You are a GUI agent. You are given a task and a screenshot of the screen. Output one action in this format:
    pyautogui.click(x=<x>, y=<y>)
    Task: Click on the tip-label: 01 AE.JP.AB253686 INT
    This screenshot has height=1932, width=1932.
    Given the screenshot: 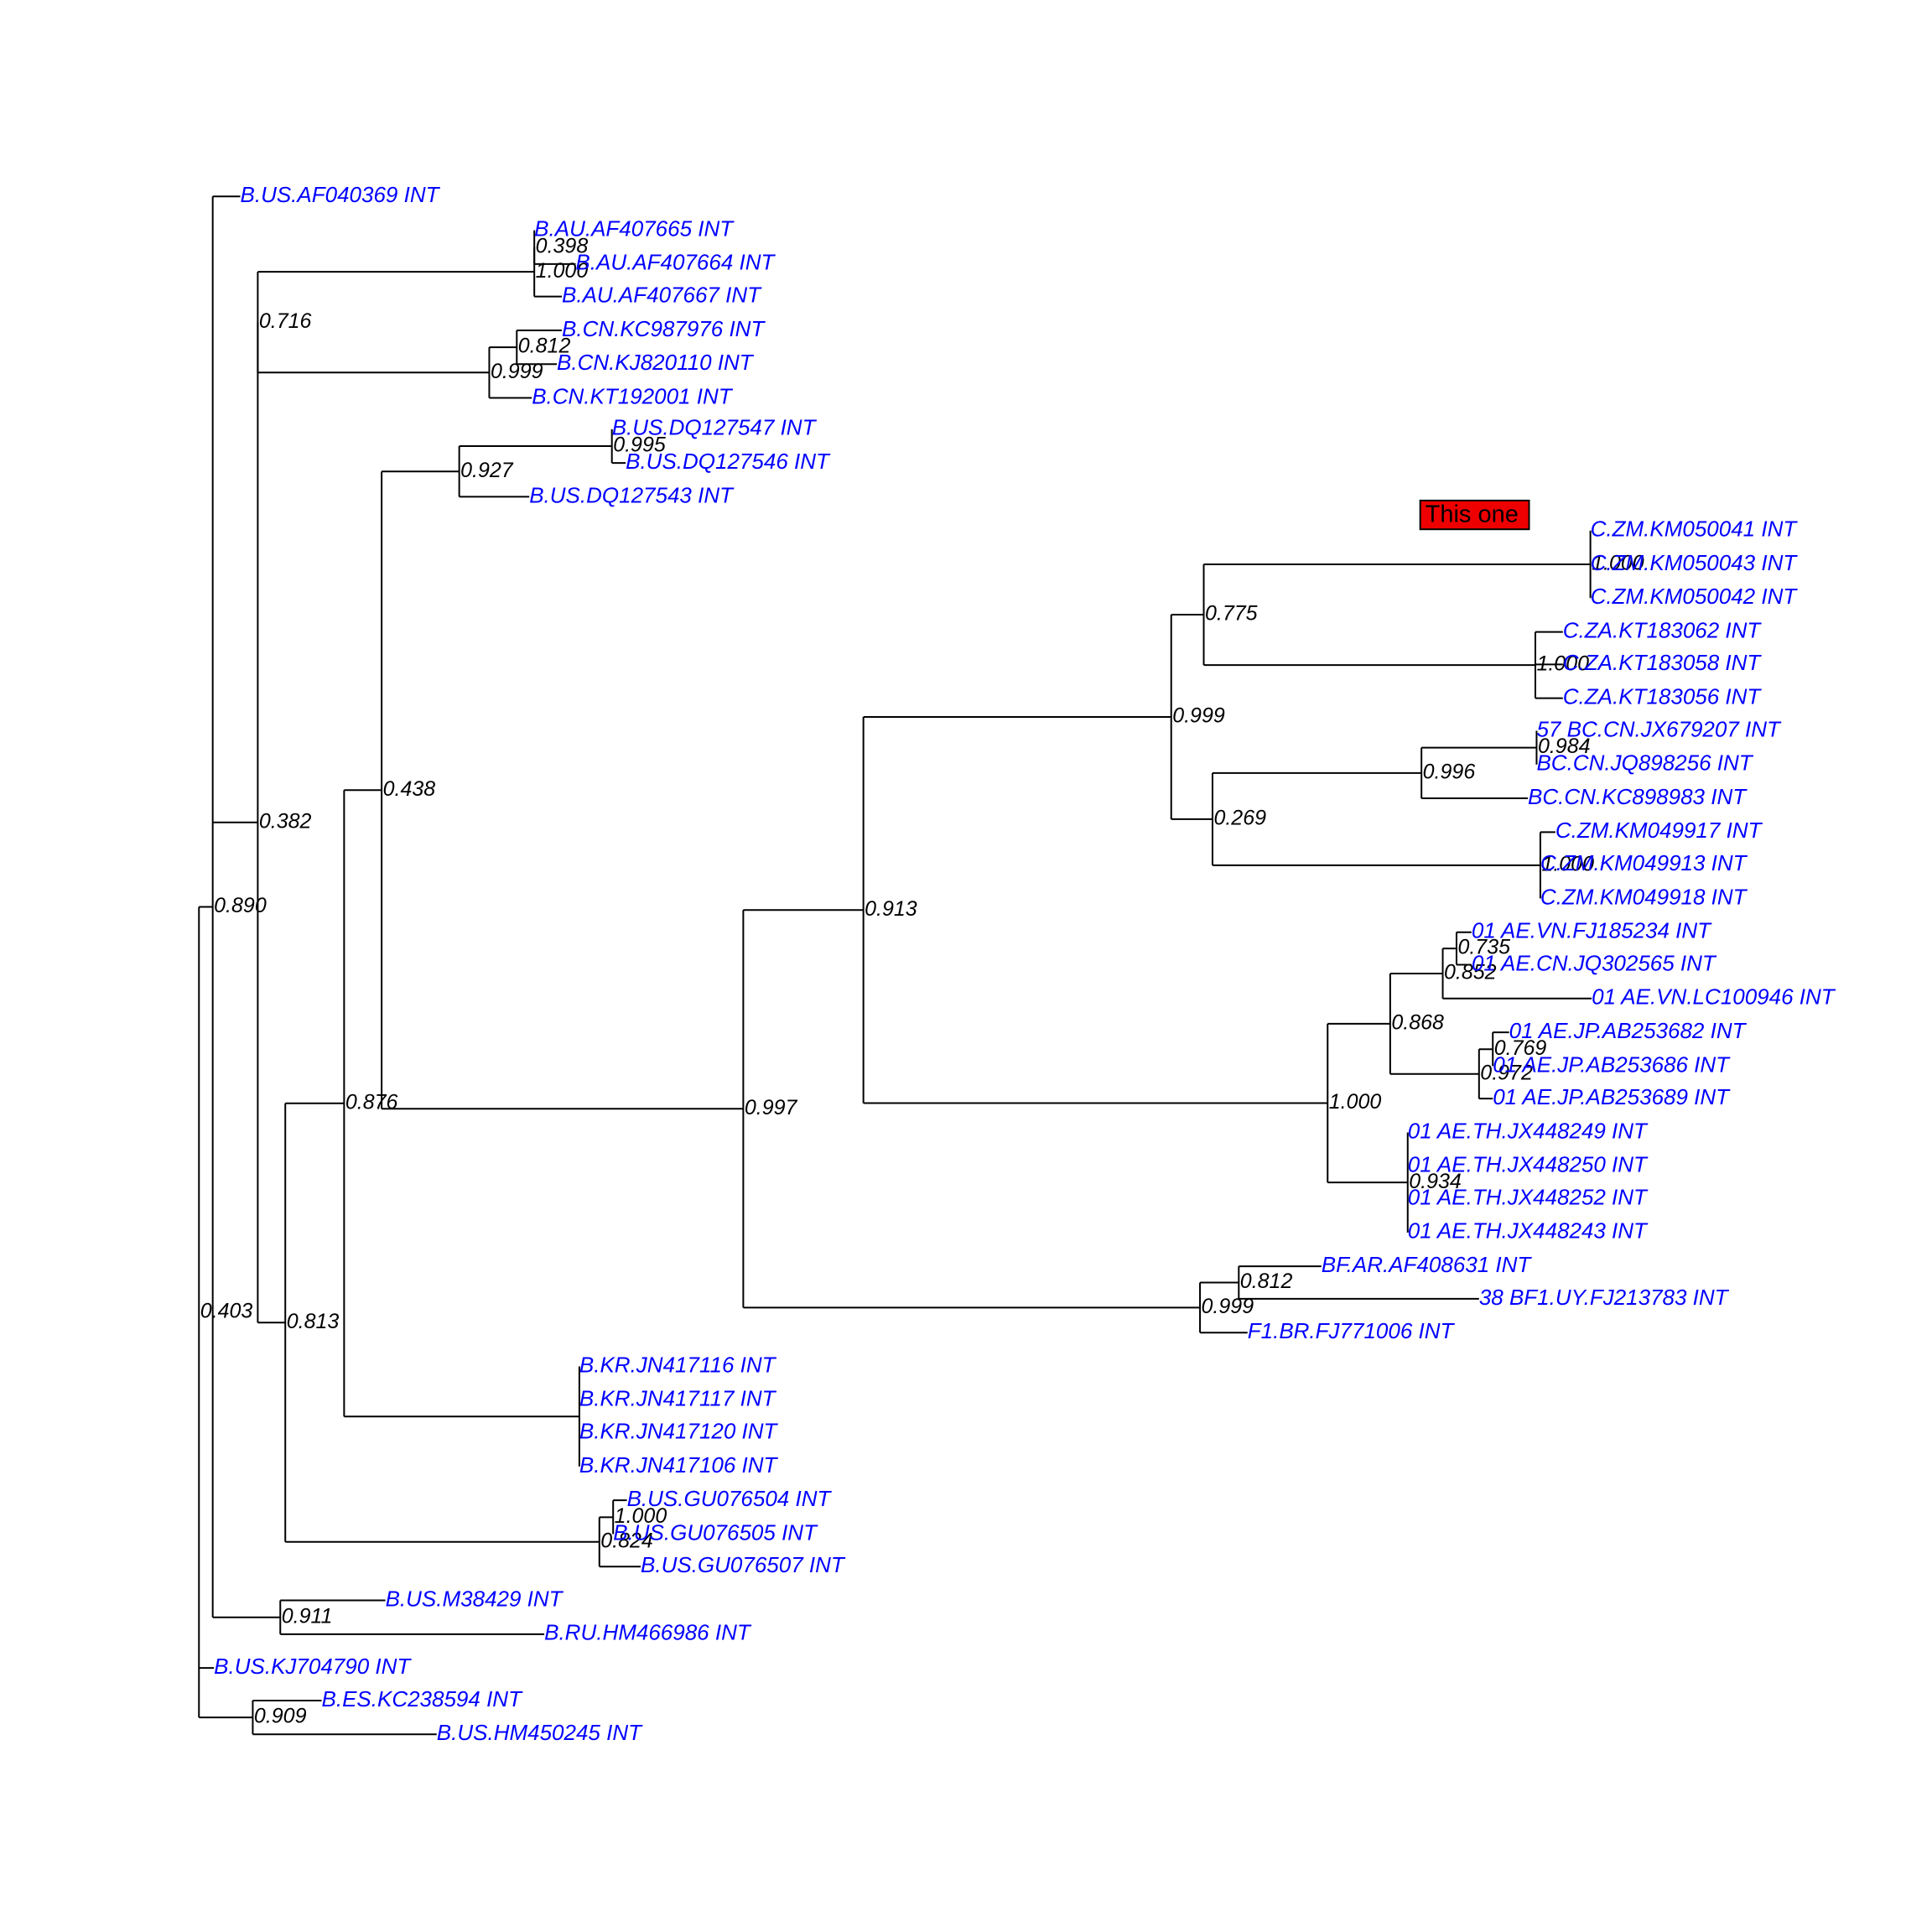 What is the action you would take?
    pyautogui.click(x=1612, y=1064)
    